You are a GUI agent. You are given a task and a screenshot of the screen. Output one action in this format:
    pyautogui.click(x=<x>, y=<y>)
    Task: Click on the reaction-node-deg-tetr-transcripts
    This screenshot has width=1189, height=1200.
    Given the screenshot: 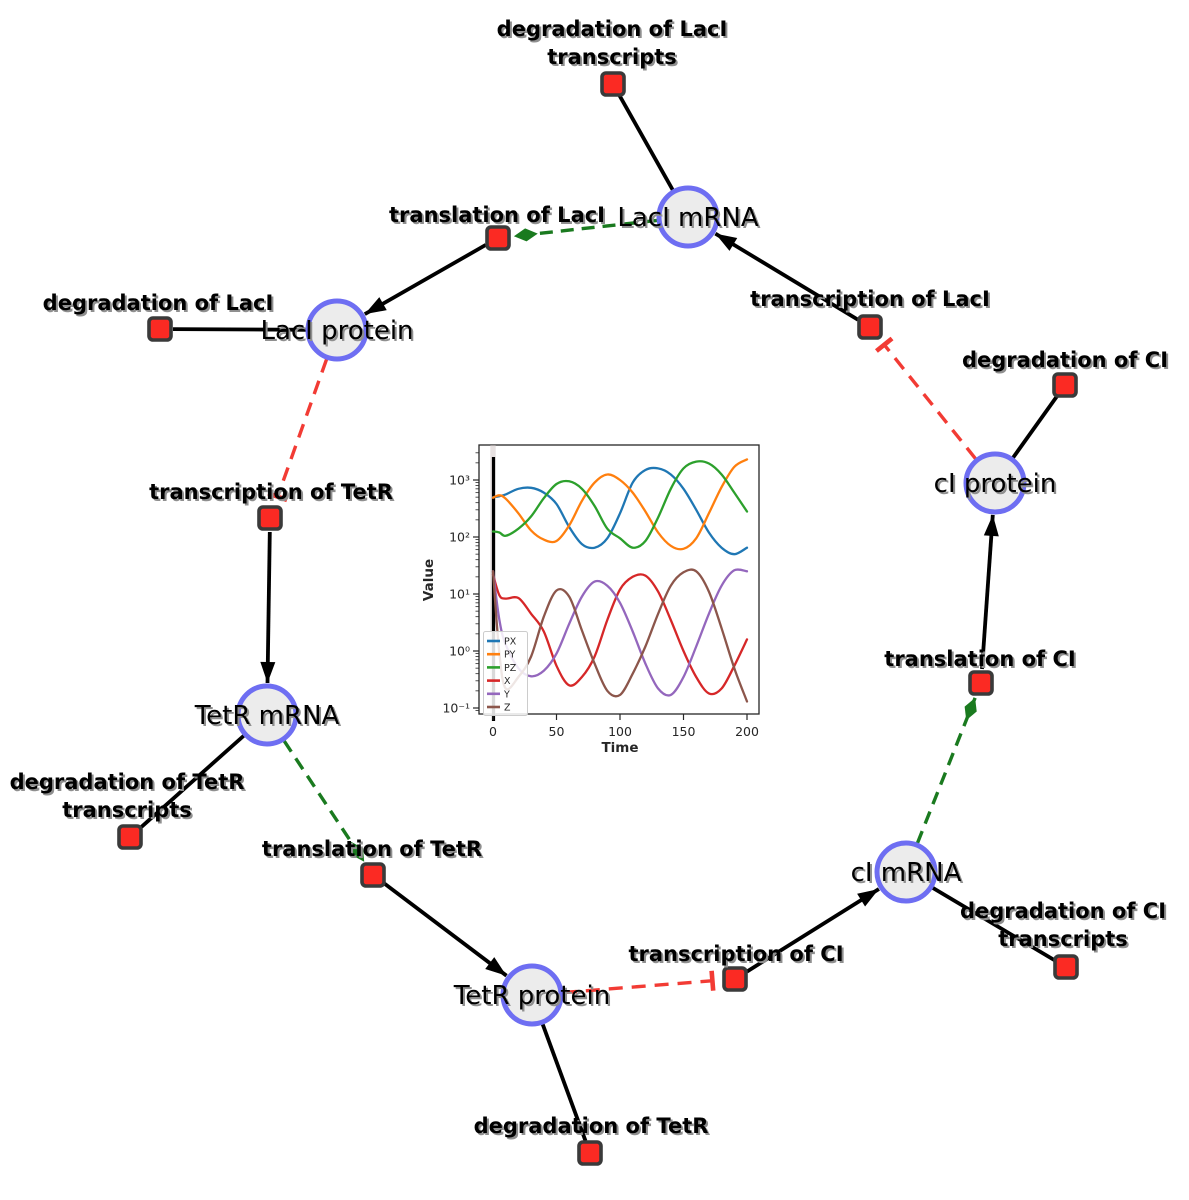 What is the action you would take?
    pyautogui.click(x=130, y=837)
    